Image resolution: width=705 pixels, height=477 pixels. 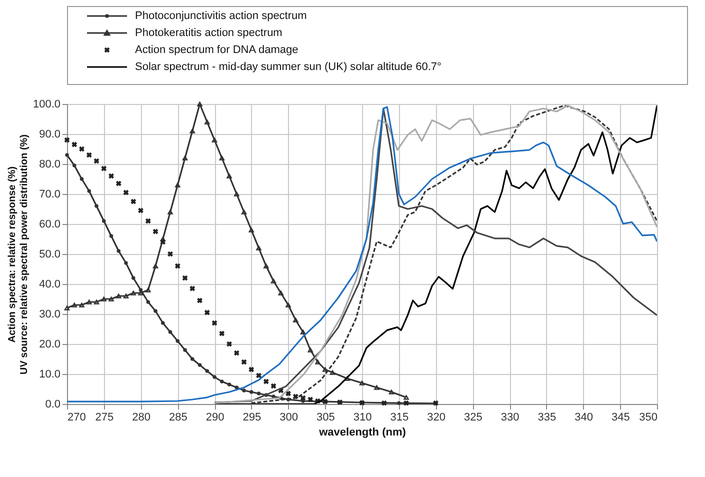 What do you see at coordinates (49, 224) in the screenshot?
I see `y-tick-label: 60.0` at bounding box center [49, 224].